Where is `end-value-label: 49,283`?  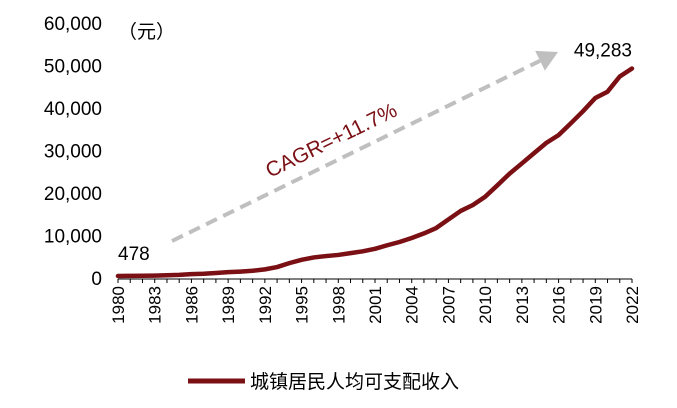
end-value-label: 49,283 is located at coordinates (603, 51).